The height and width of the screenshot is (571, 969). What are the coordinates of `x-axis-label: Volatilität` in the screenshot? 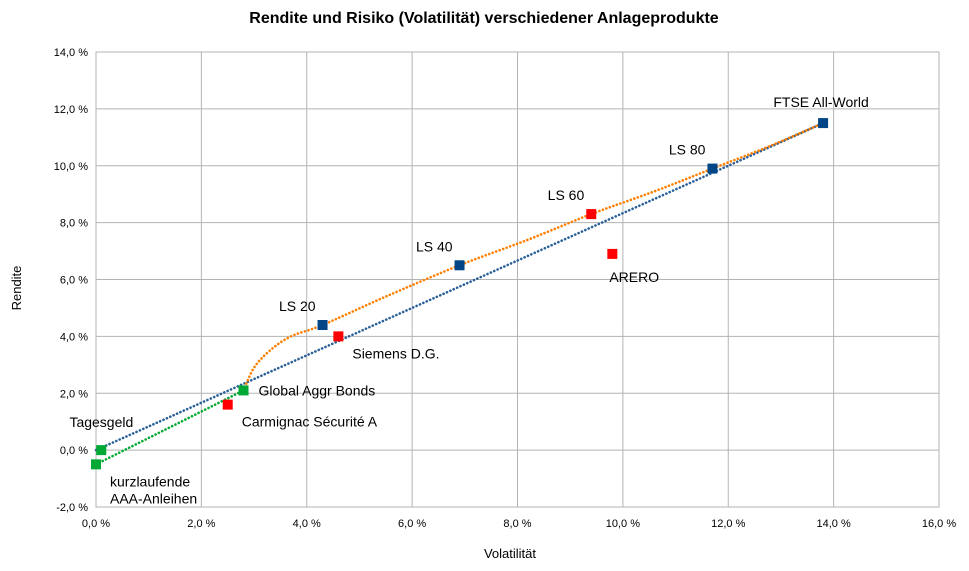 It's located at (510, 553).